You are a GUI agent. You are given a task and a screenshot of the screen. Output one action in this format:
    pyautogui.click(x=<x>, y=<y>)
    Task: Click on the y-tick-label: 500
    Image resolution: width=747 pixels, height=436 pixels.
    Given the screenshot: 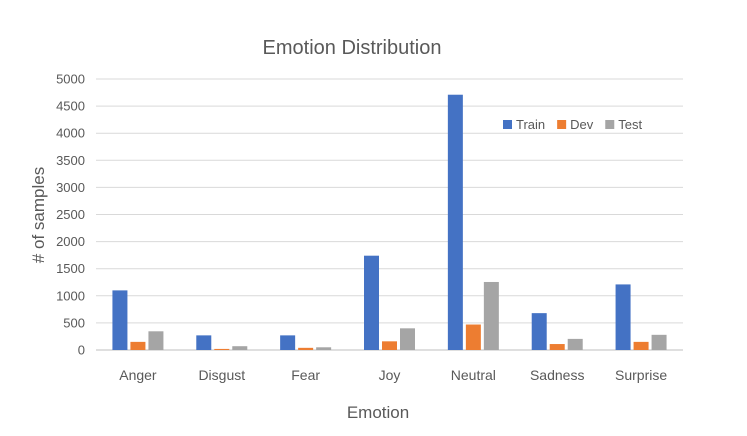 What is the action you would take?
    pyautogui.click(x=74, y=322)
    